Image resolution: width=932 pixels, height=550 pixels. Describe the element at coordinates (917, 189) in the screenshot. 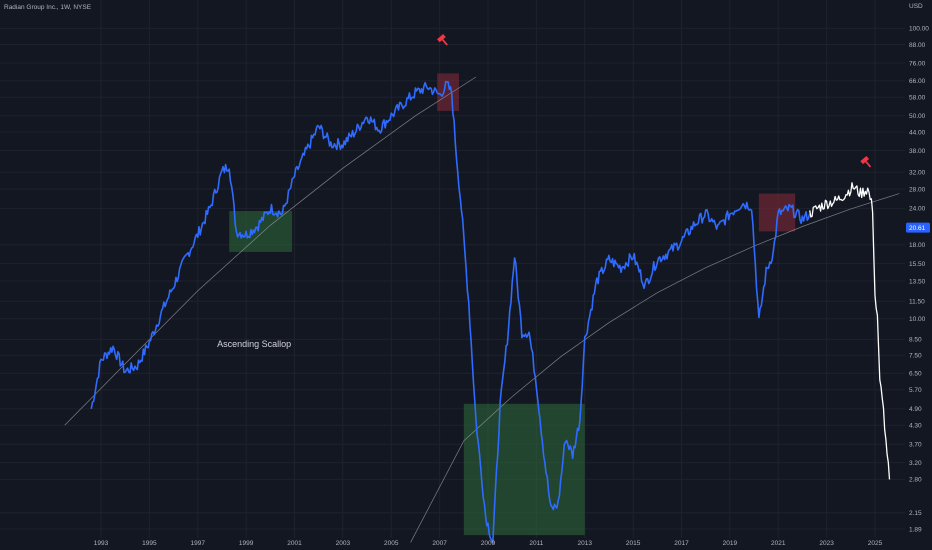

I see `y-tick-label: 28.00` at that location.